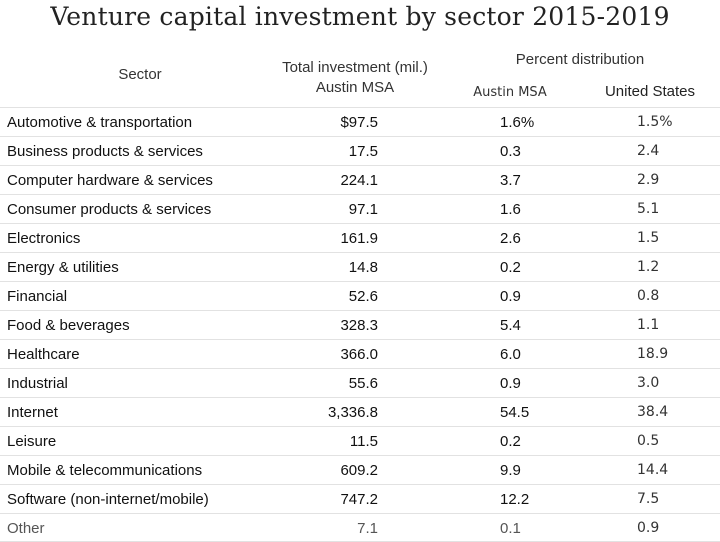 The height and width of the screenshot is (542, 720). I want to click on cell-total-investment: 224.1, so click(359, 180).